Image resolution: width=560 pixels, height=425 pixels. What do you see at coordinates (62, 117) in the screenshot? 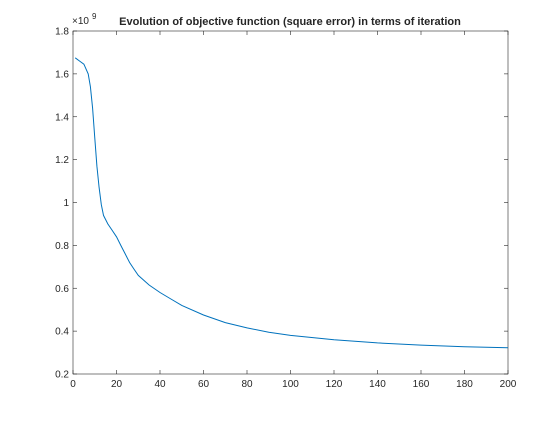
I see `y-tick-label: 1.4` at bounding box center [62, 117].